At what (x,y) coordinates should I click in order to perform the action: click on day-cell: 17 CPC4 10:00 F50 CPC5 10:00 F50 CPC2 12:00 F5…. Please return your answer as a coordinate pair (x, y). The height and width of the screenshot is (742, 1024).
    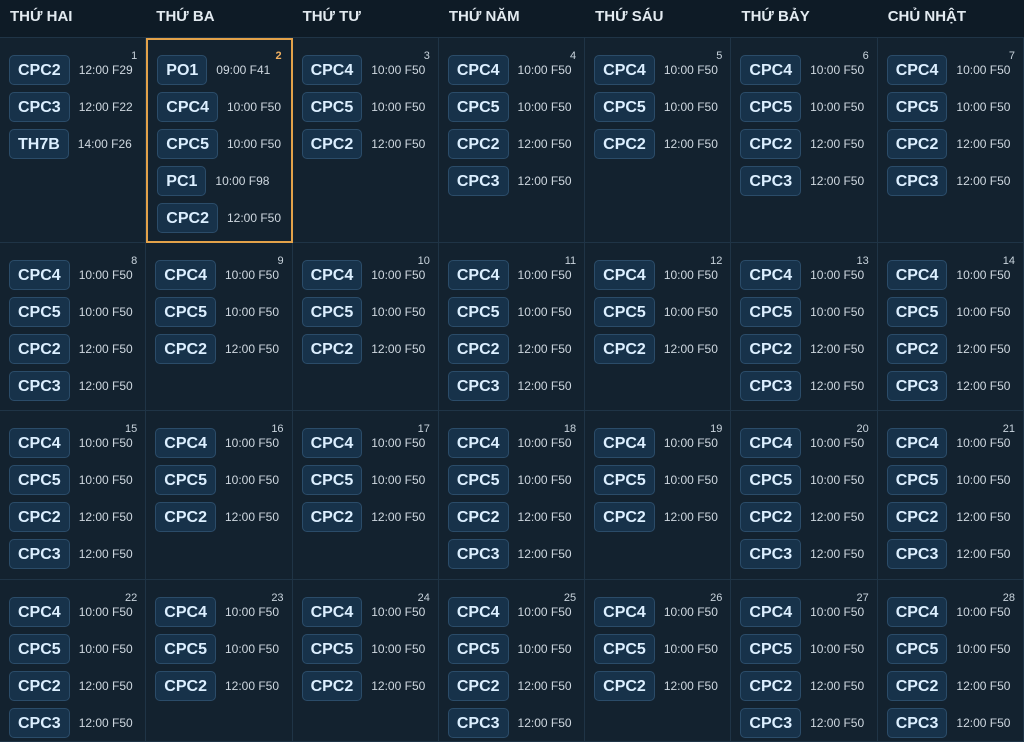
    Looking at the image, I should click on (365, 495).